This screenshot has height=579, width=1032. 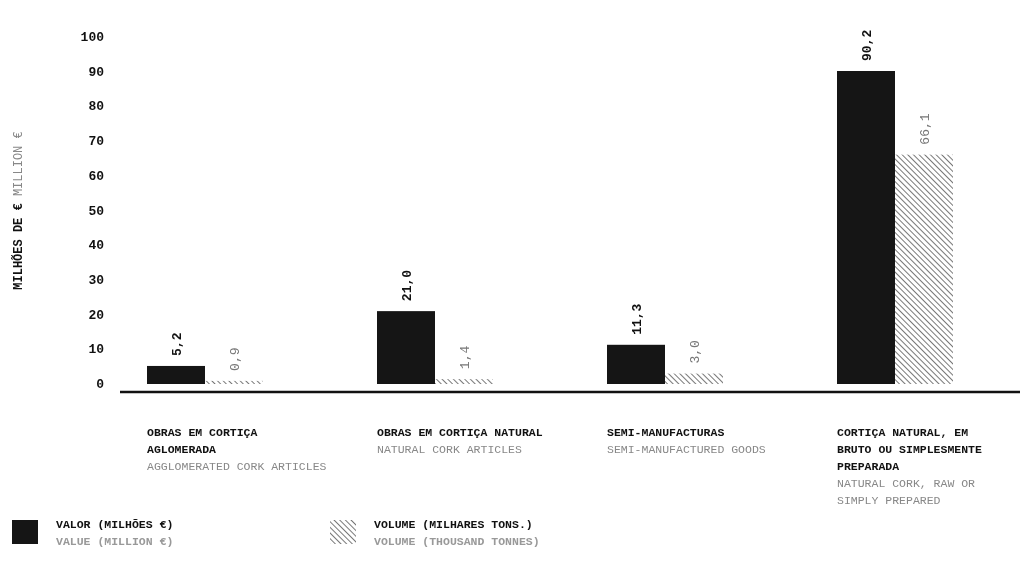 What do you see at coordinates (867, 45) in the screenshot?
I see `data-label: 90,2` at bounding box center [867, 45].